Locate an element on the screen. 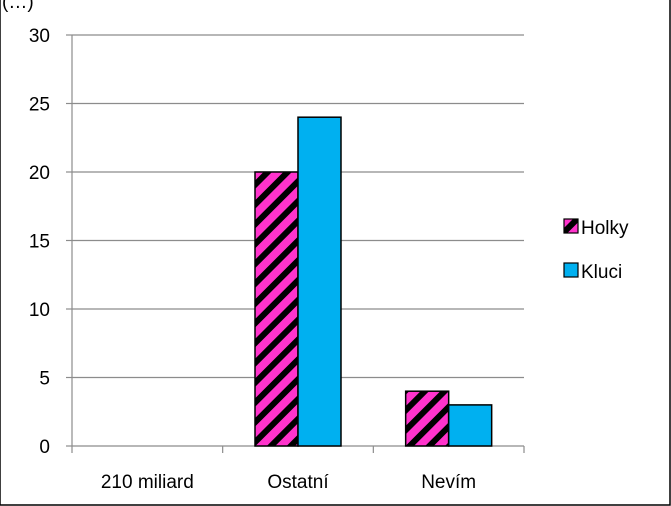 The image size is (671, 506). y-tick-label: 15 is located at coordinates (39, 242).